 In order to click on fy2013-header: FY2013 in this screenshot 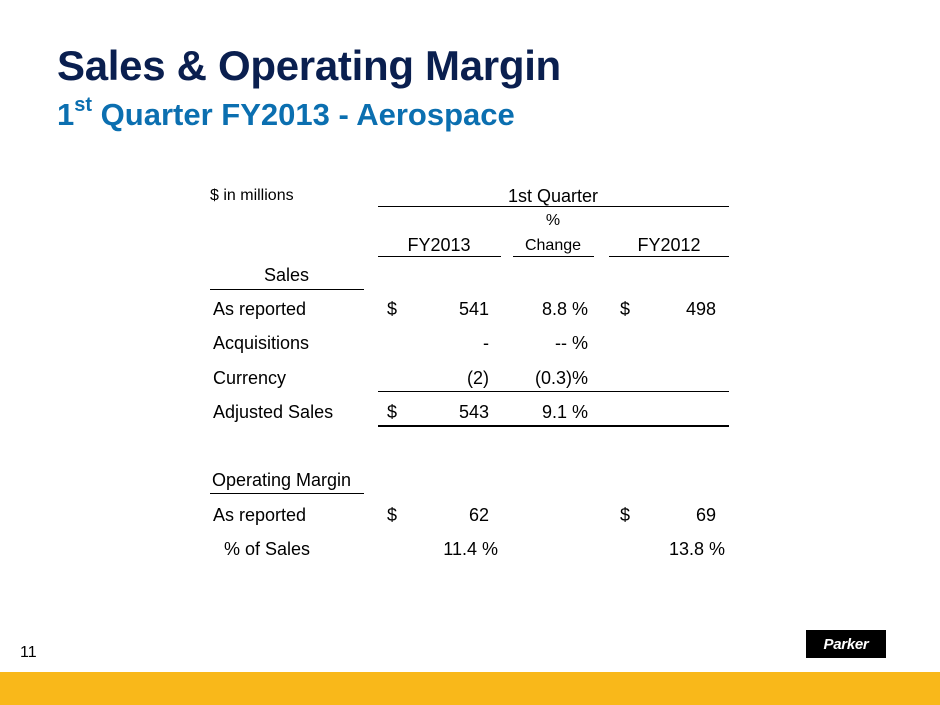, I will do `click(439, 245)`.